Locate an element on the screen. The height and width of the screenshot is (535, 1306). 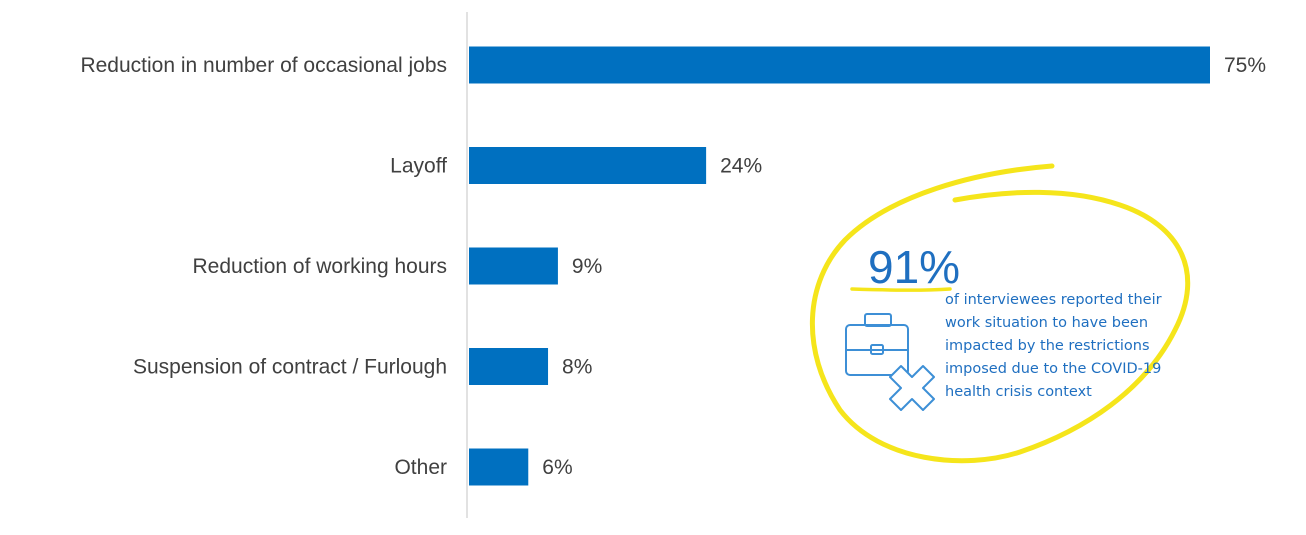
callout-big-number: 91% is located at coordinates (914, 267).